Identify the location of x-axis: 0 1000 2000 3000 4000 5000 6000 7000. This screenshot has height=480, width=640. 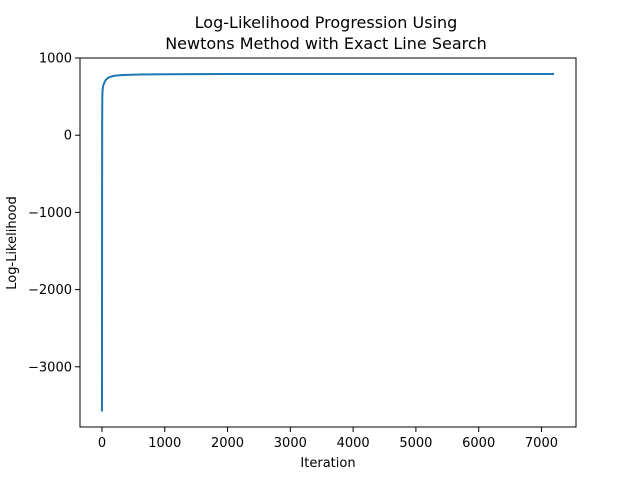
(328, 439).